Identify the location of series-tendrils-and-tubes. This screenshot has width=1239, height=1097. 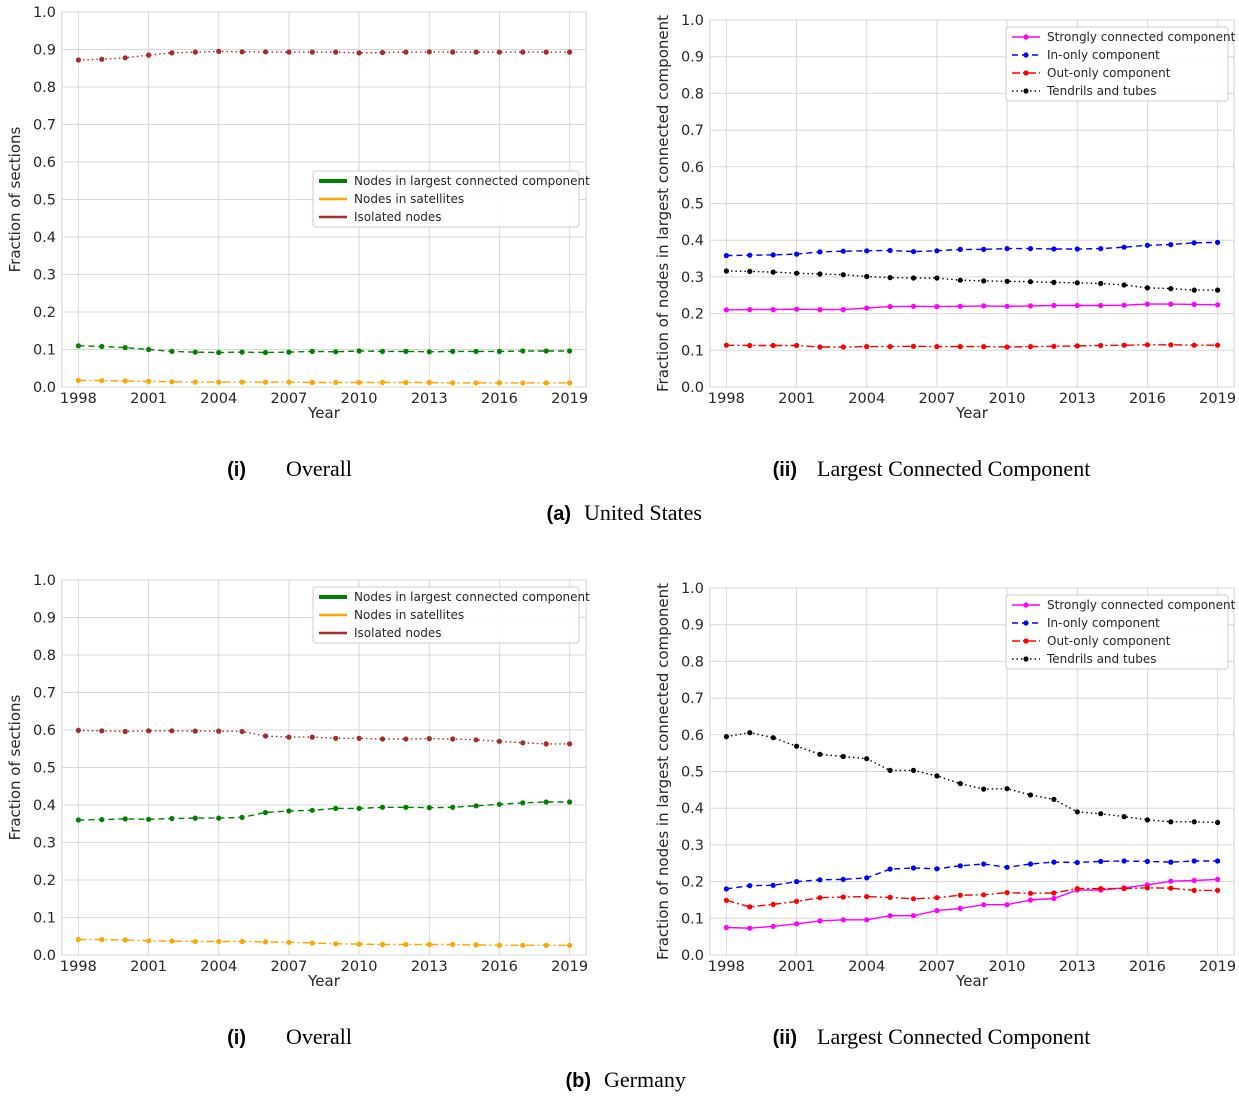
(972, 778).